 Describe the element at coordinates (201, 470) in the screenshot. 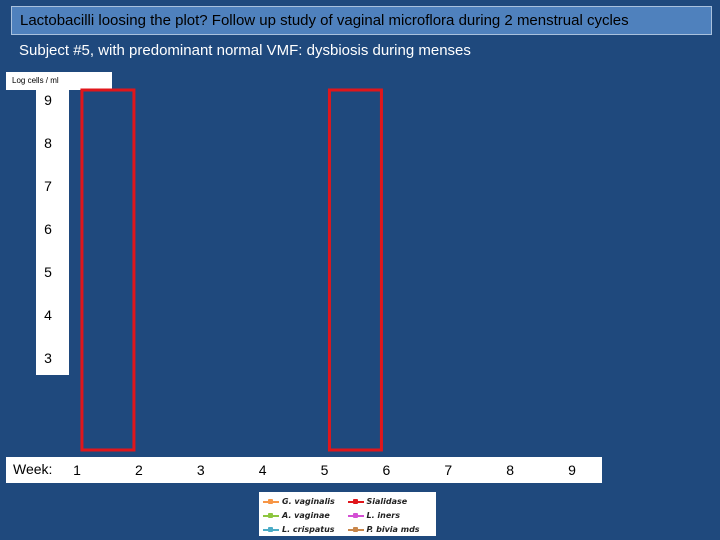

I see `x-tick-label: 3` at that location.